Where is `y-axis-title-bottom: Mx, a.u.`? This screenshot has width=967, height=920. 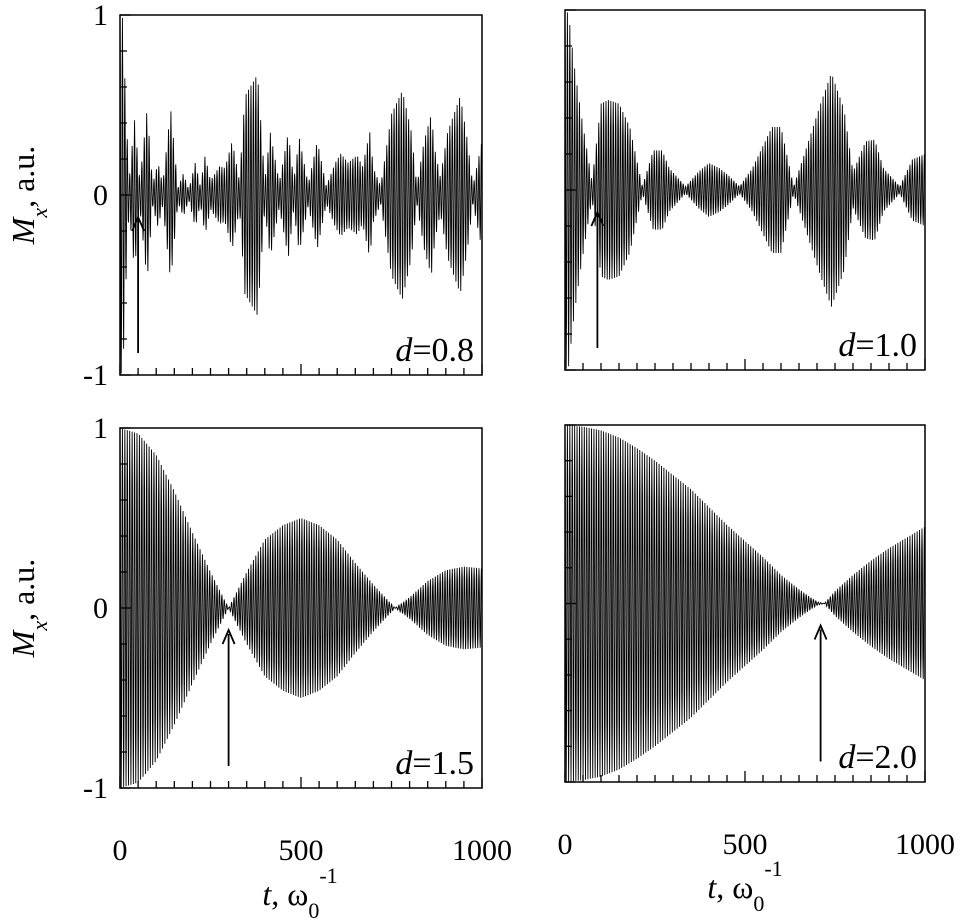 y-axis-title-bottom: Mx, a.u. is located at coordinates (28, 609).